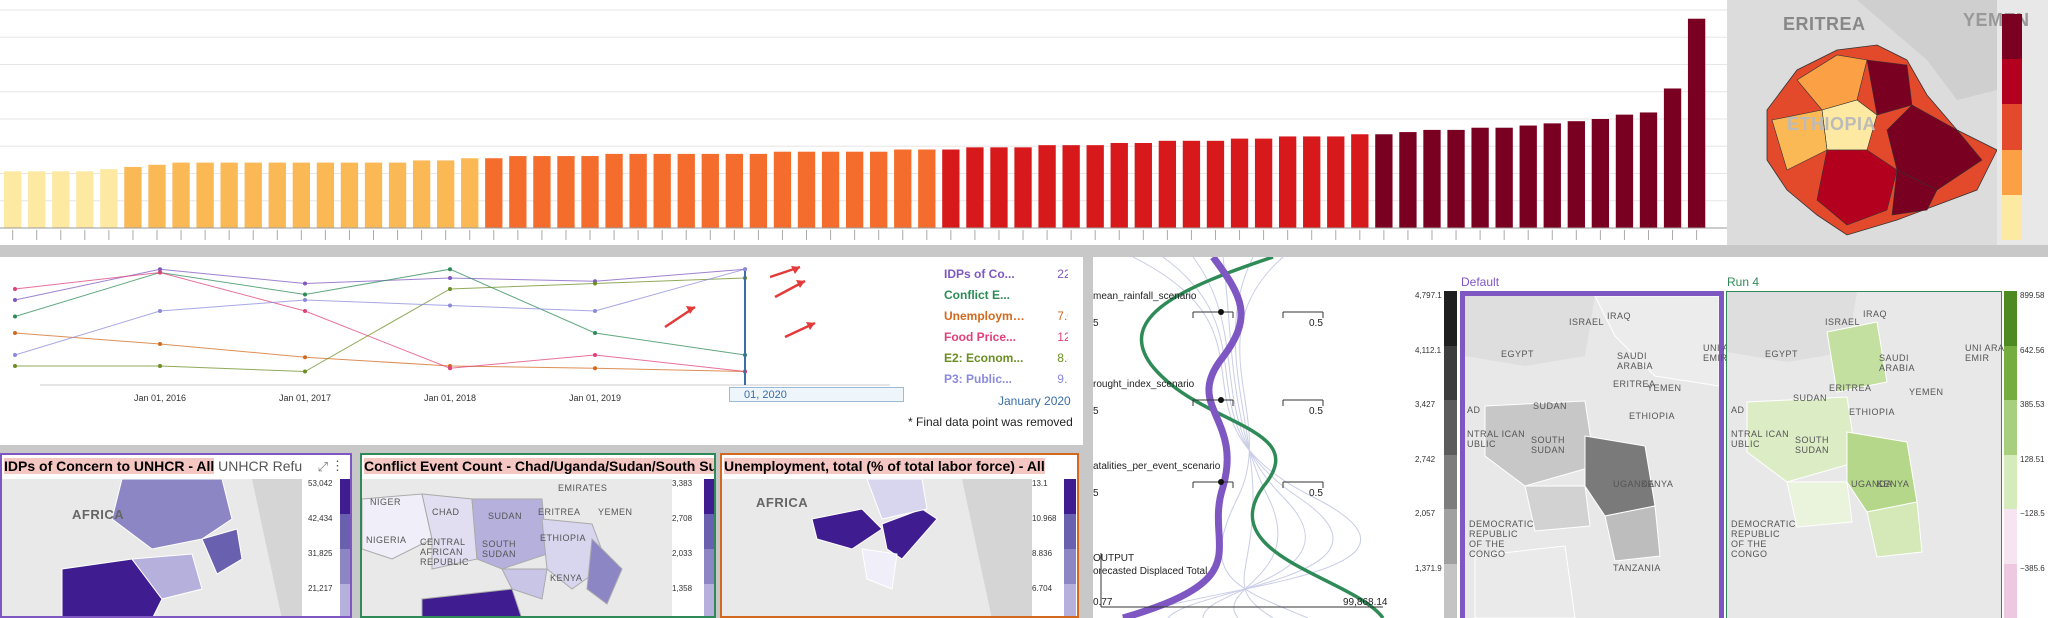 The image size is (2048, 618). Describe the element at coordinates (1862, 122) in the screenshot. I see `ethiopia-map` at that location.